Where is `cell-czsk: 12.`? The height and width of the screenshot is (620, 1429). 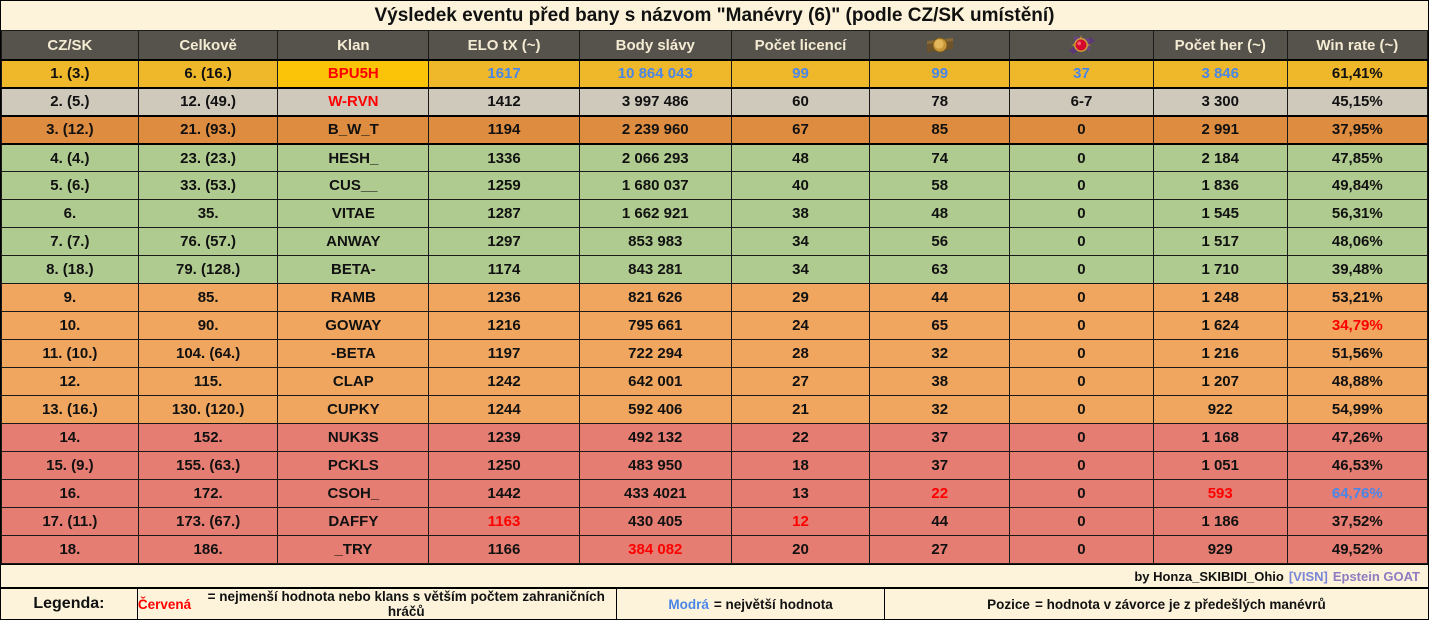 cell-czsk: 12. is located at coordinates (70, 382).